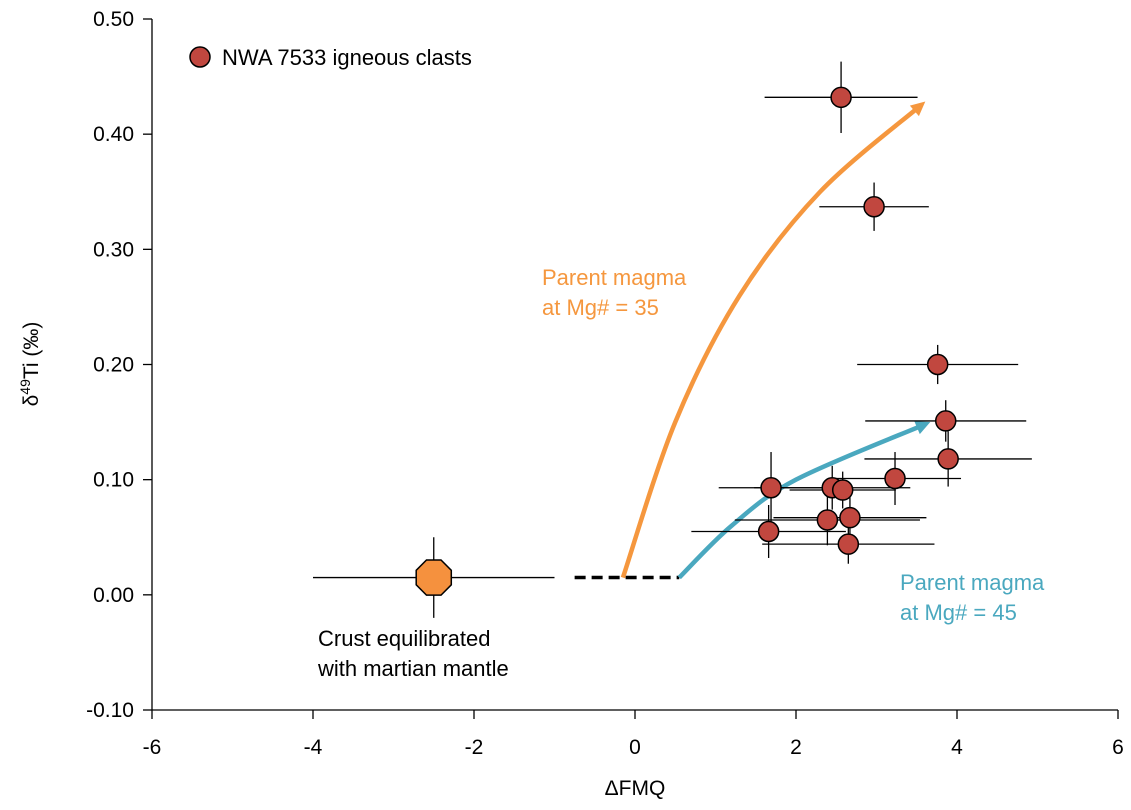 Image resolution: width=1131 pixels, height=810 pixels. Describe the element at coordinates (200, 57) in the screenshot. I see `legend-marker` at that location.